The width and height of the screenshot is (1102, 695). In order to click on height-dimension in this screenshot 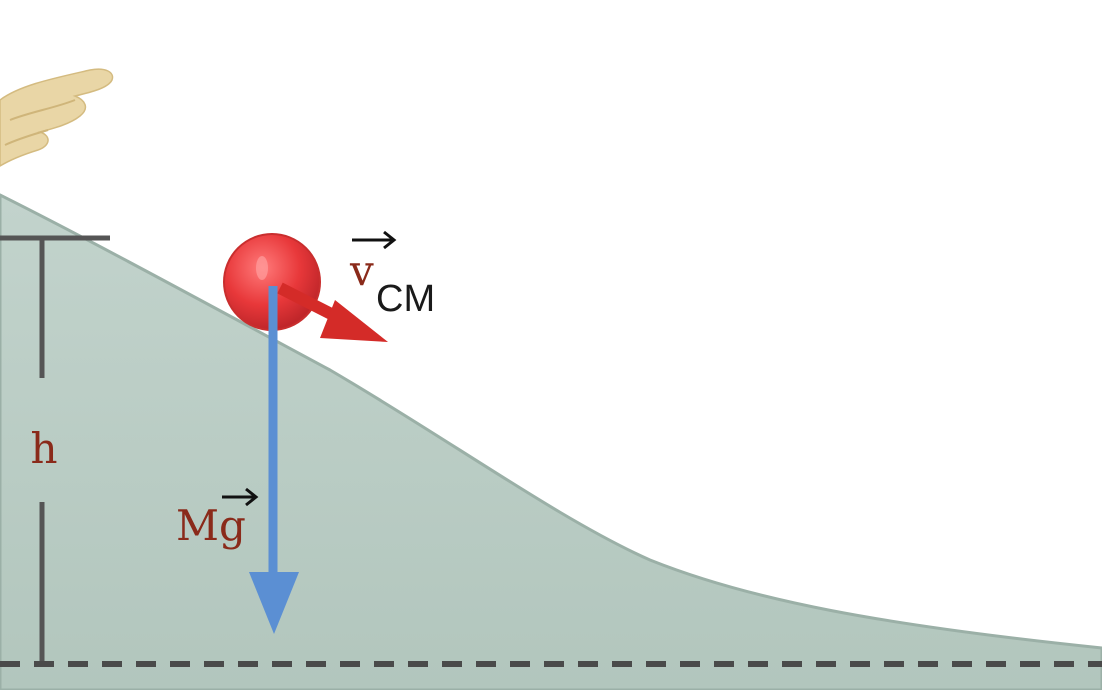, I will do `click(55, 450)`.